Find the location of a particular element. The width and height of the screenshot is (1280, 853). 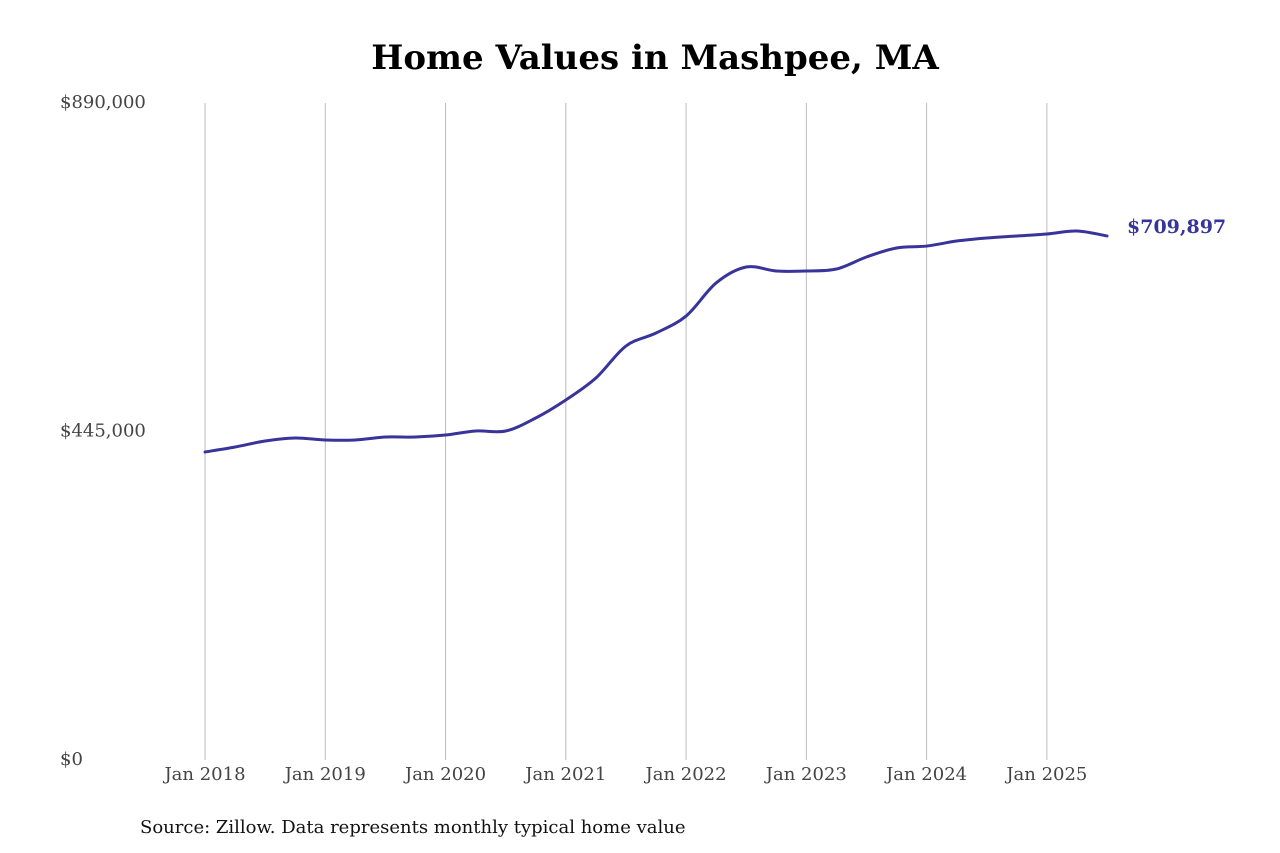

x-tick-label: Jan 2018 is located at coordinates (203, 774).